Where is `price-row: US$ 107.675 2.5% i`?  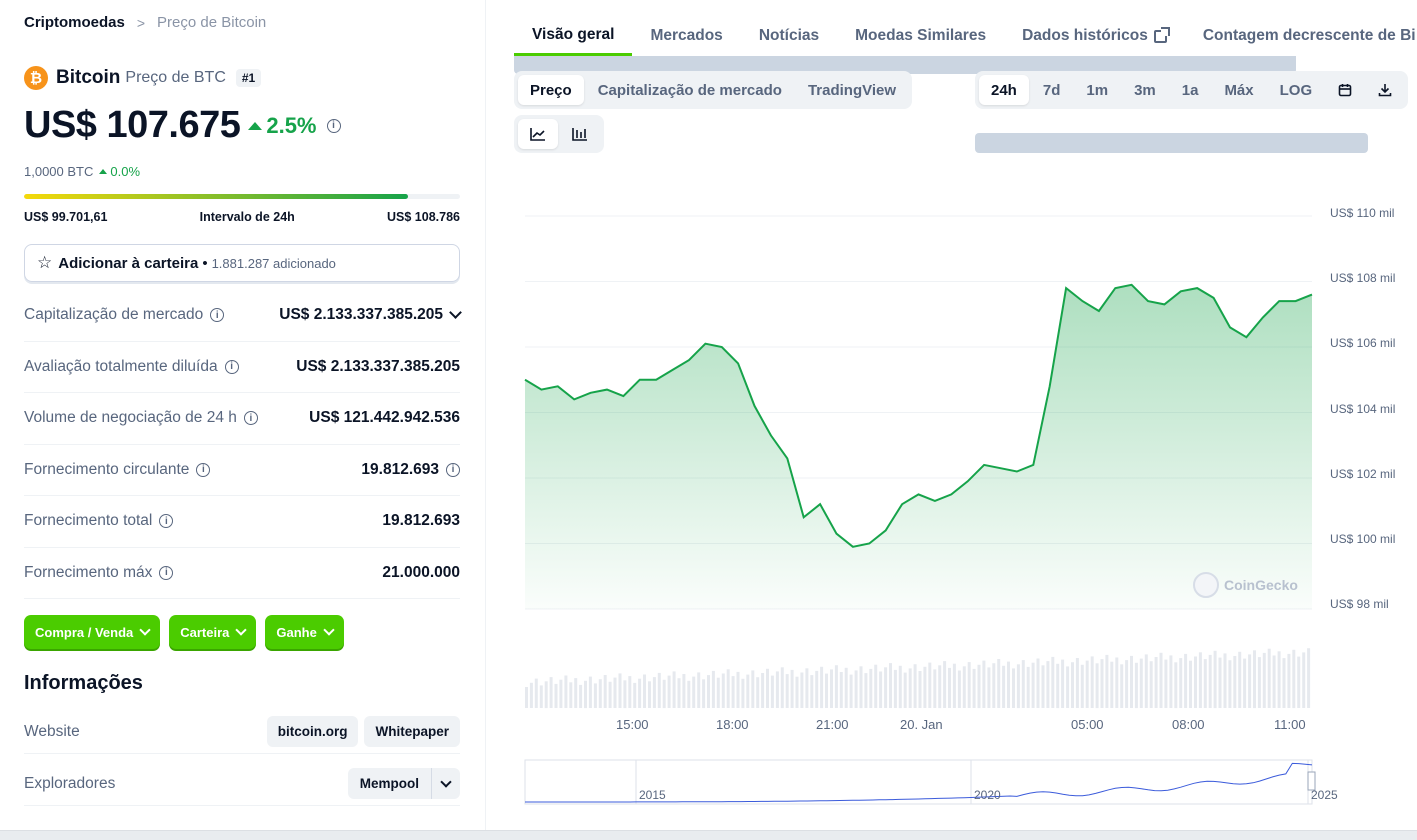
price-row: US$ 107.675 2.5% i is located at coordinates (182, 125).